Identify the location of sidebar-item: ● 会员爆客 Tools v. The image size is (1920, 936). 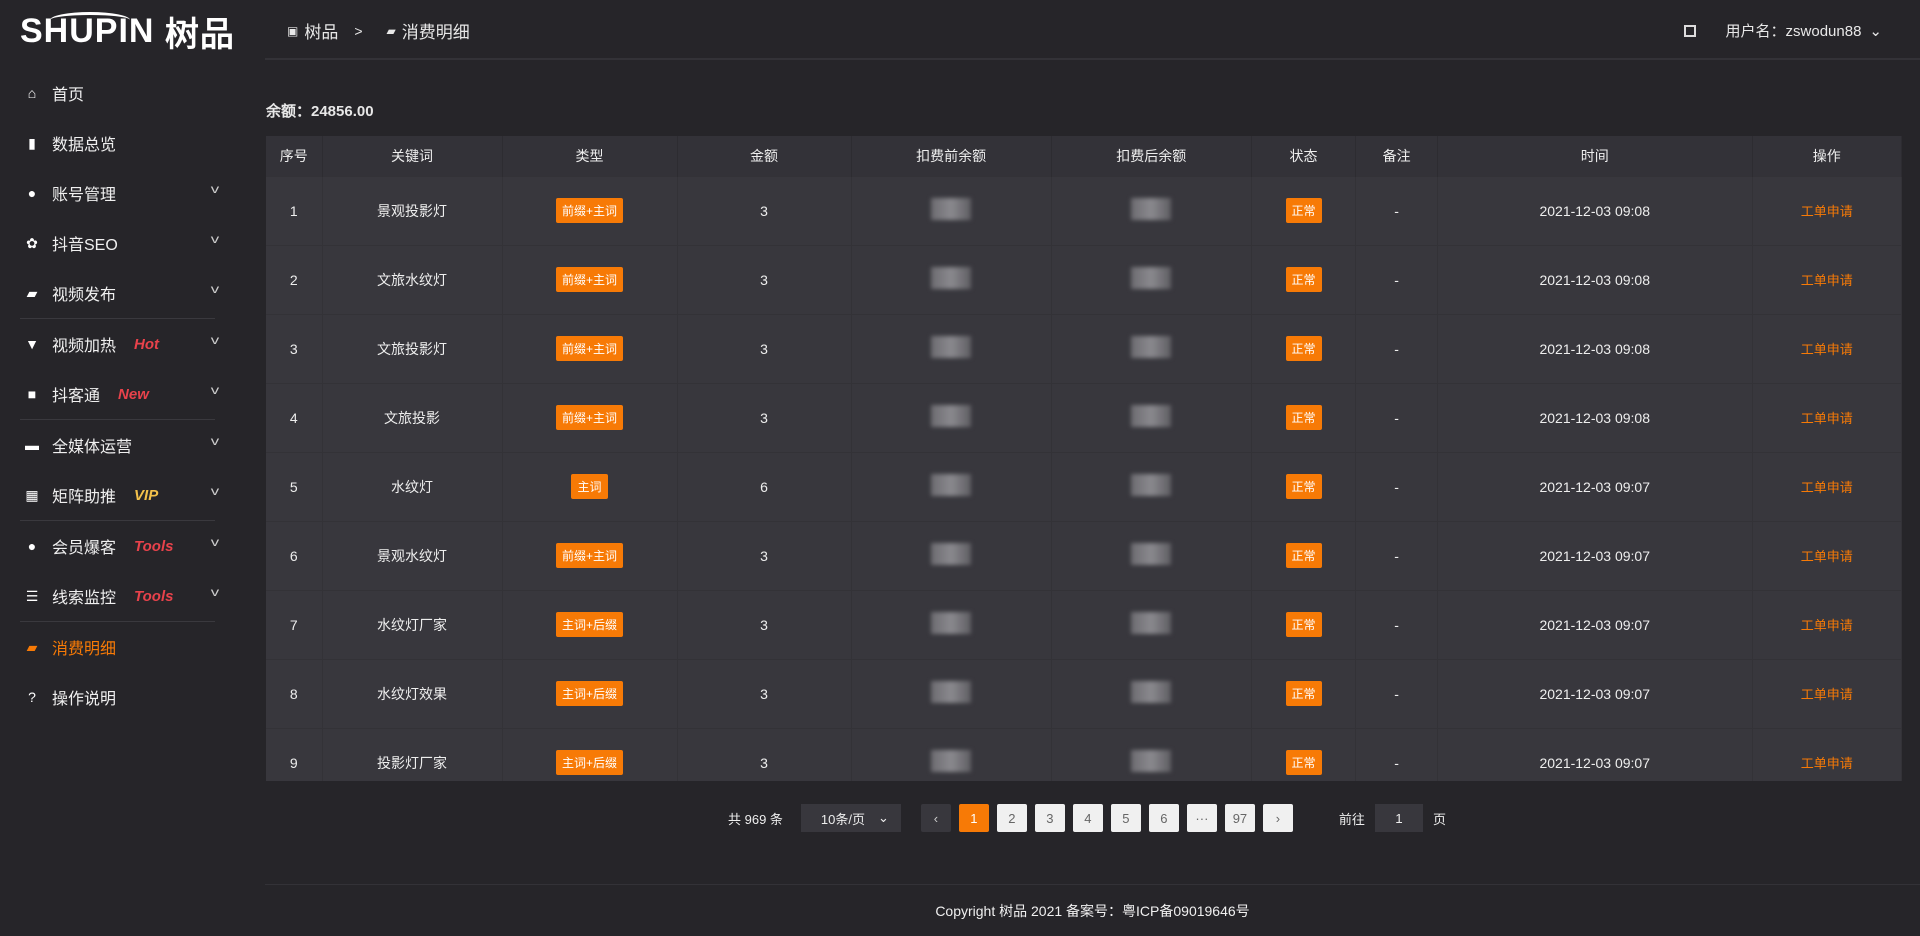
(132, 546).